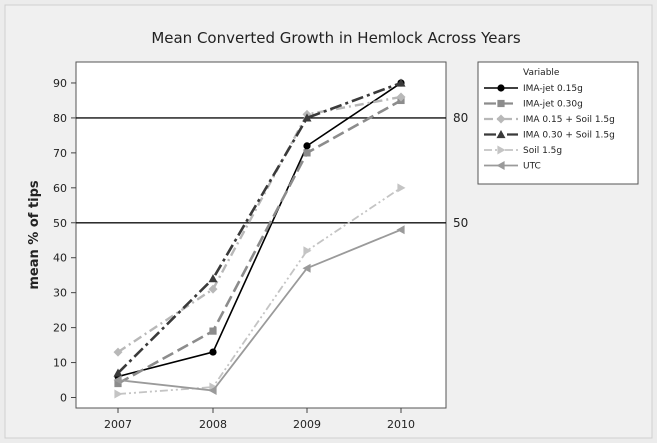 This screenshot has height=447, width=657. I want to click on x-tick-label: 2009, so click(307, 424).